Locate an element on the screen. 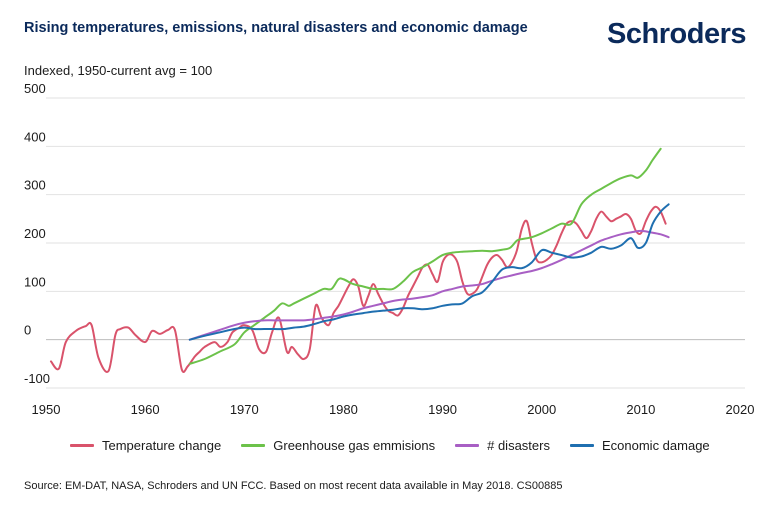  y-tick-label: 400 is located at coordinates (35, 136).